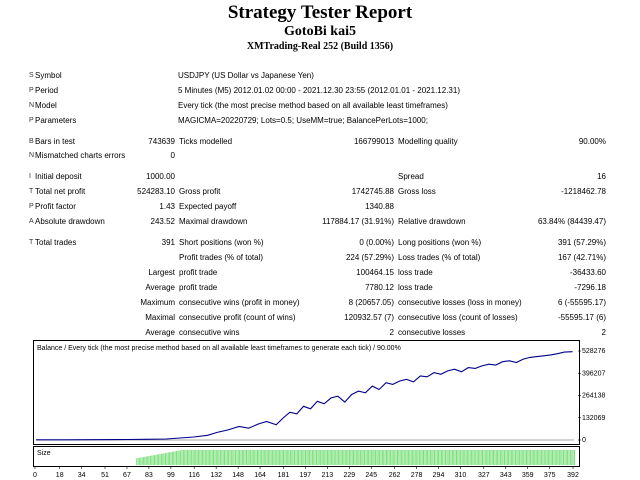 The height and width of the screenshot is (480, 640). What do you see at coordinates (415, 272) in the screenshot?
I see `largest-loss-label: loss trade` at bounding box center [415, 272].